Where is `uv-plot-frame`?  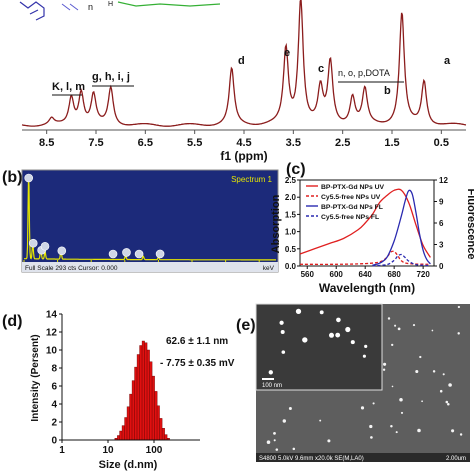 uv-plot-frame is located at coordinates (367, 223).